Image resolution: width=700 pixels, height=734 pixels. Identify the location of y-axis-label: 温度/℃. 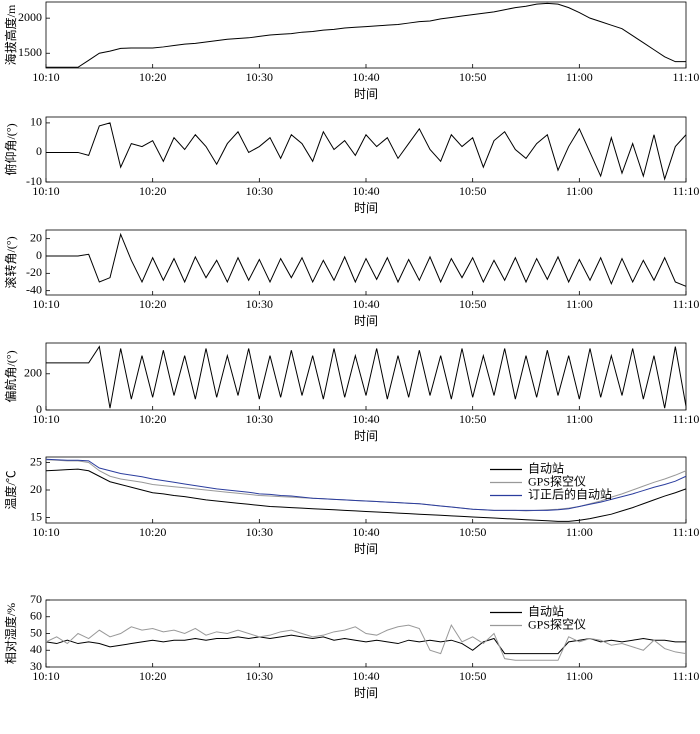
(10, 489).